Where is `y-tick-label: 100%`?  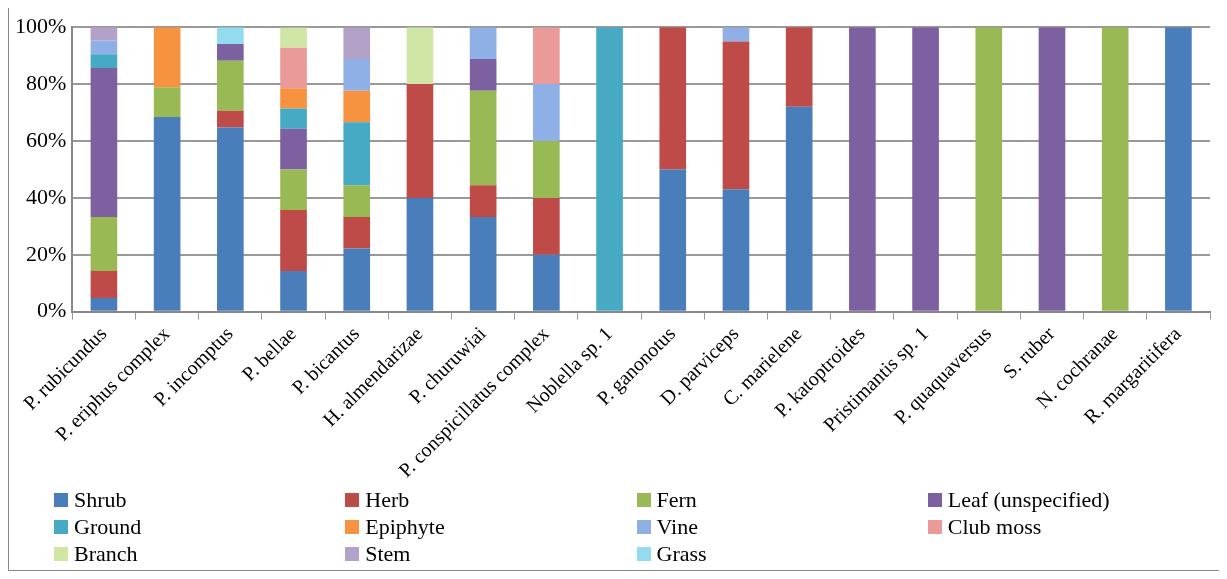
y-tick-label: 100% is located at coordinates (41, 25).